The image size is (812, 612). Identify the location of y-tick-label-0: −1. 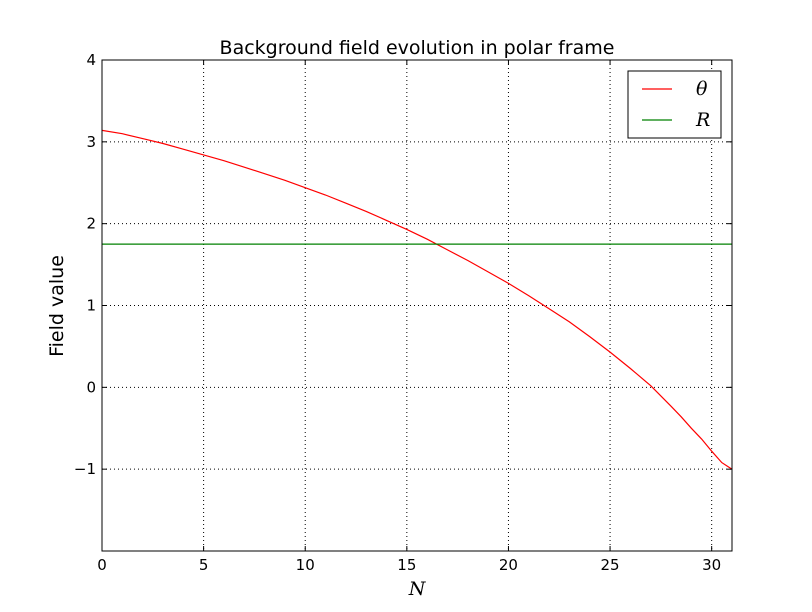
(85, 469).